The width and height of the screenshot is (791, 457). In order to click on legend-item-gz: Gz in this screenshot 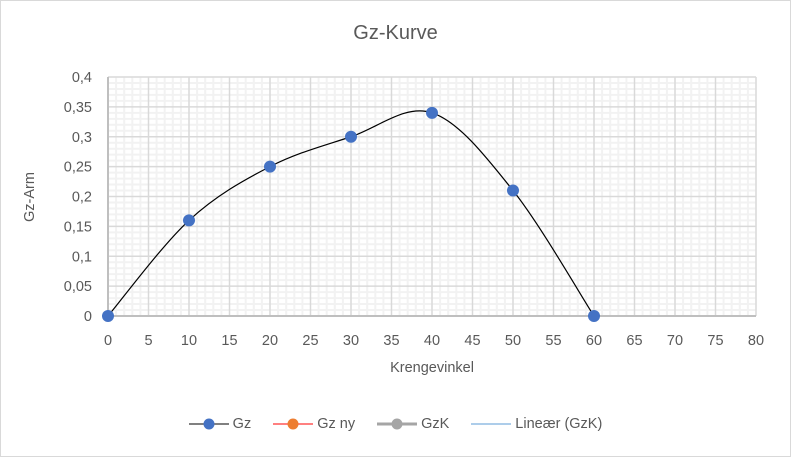, I will do `click(220, 424)`.